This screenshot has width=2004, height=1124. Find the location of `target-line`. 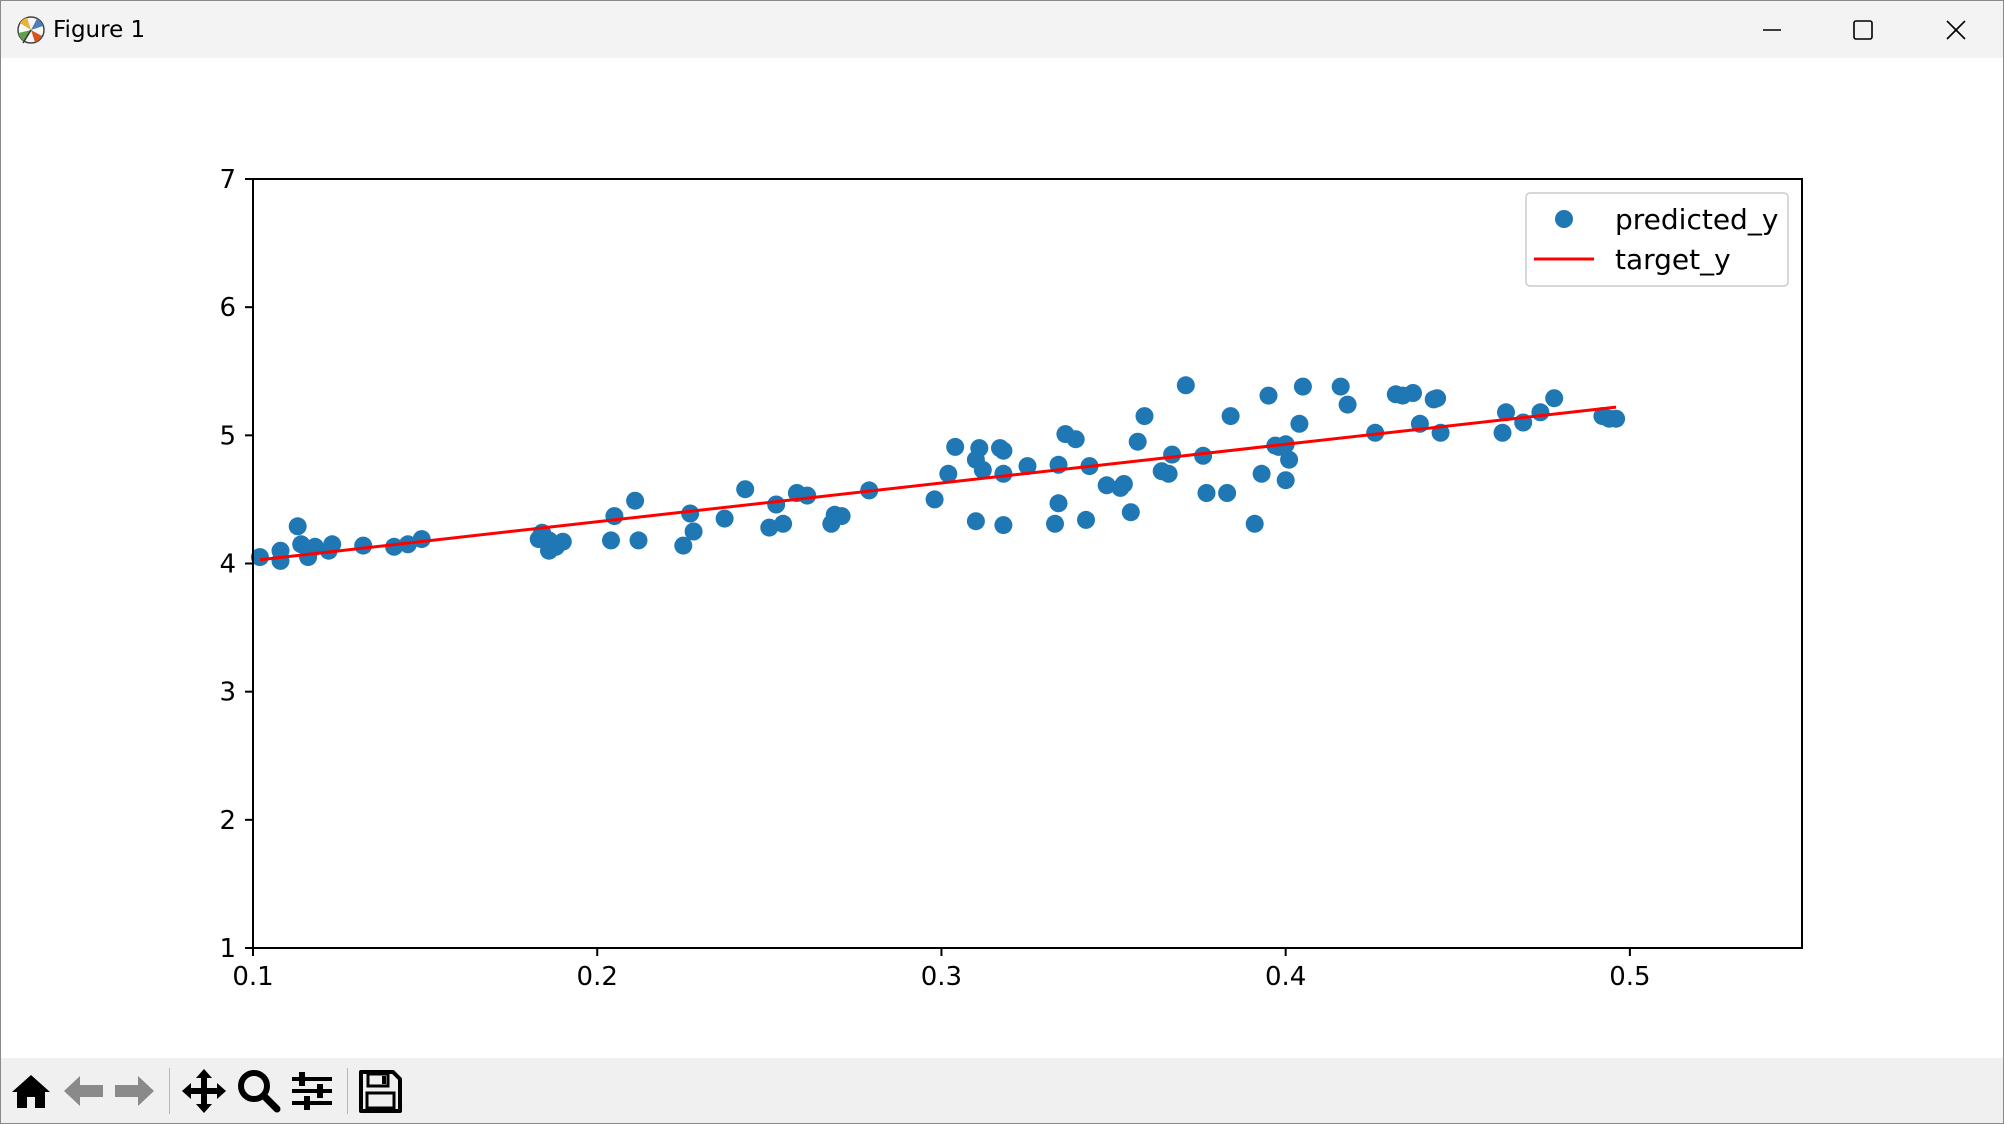

target-line is located at coordinates (938, 483).